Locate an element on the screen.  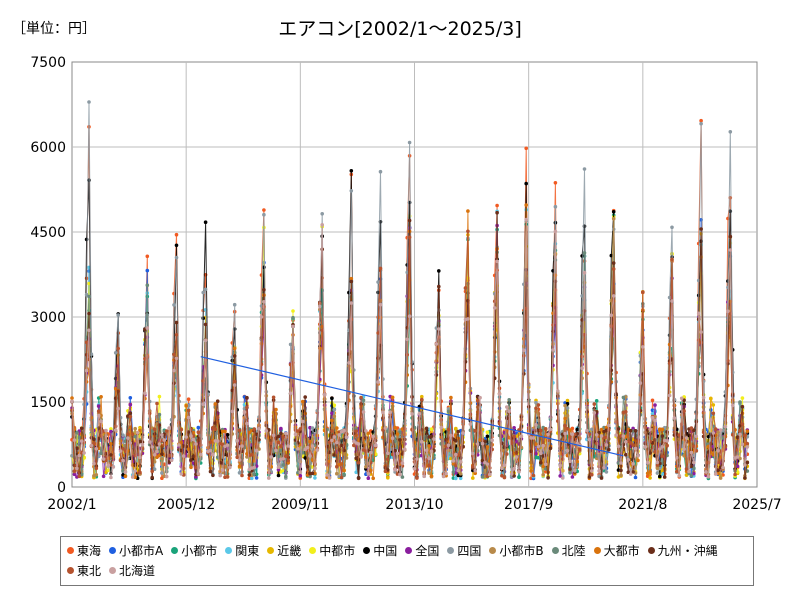
legend-item: 小都市A is located at coordinates (136, 550).